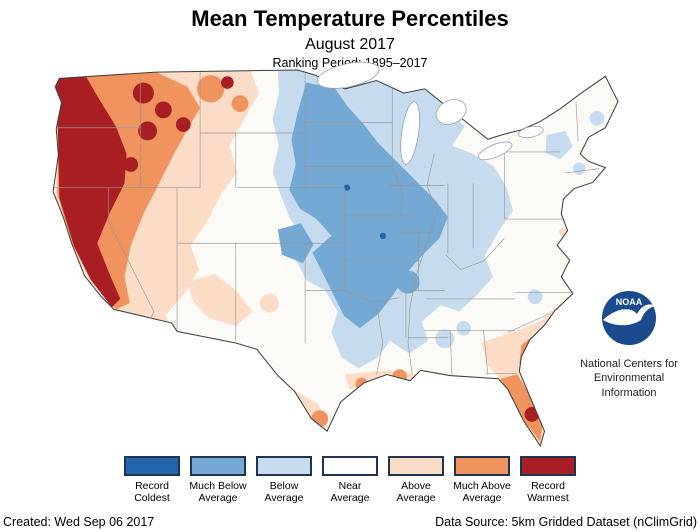 This screenshot has height=532, width=700. I want to click on noaa-logo-icon: NOAA, so click(629, 318).